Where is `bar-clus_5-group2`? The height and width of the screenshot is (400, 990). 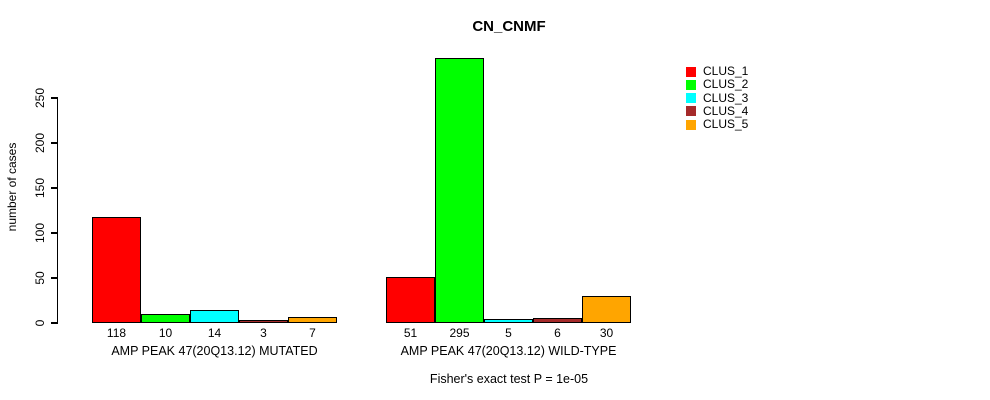
bar-clus_5-group2 is located at coordinates (606, 309).